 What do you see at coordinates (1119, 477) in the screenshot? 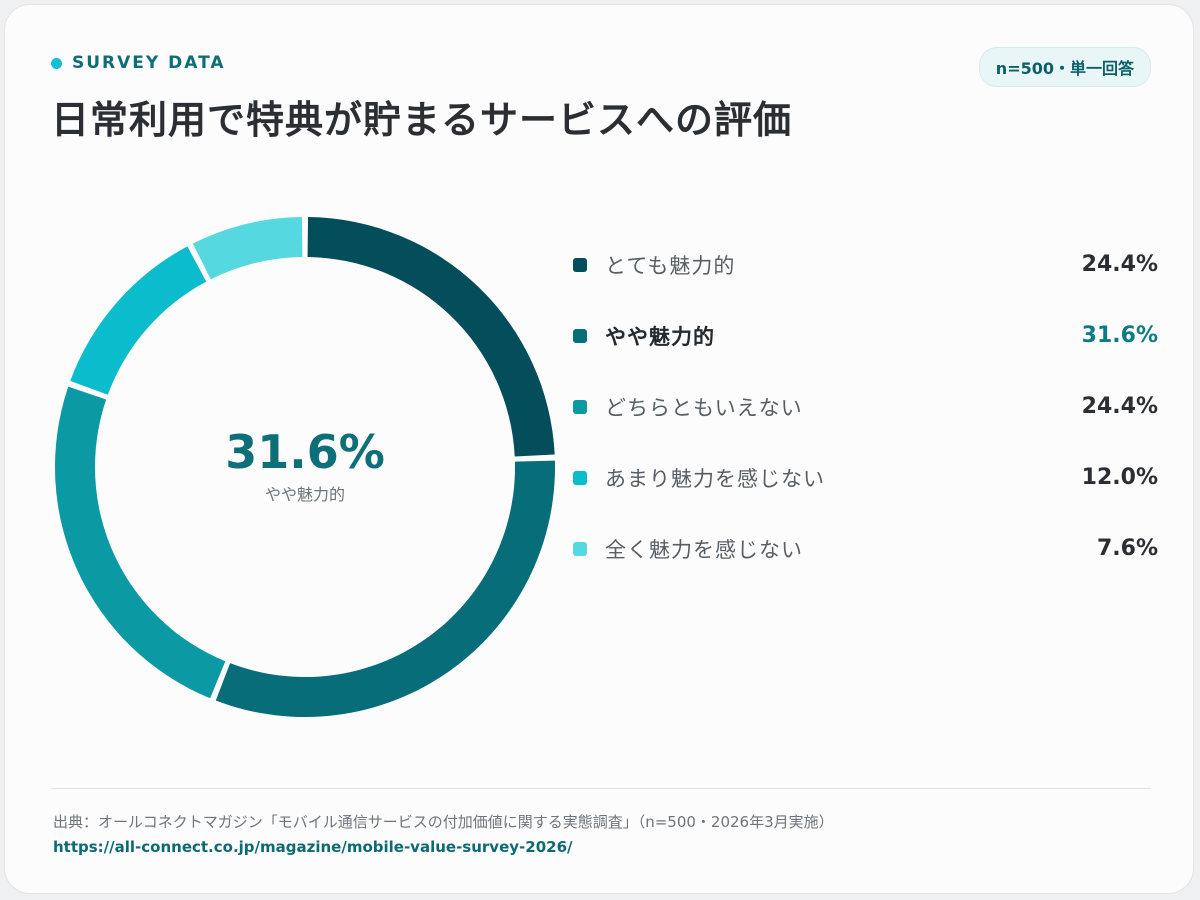
I see `legend-value: 12.0%` at bounding box center [1119, 477].